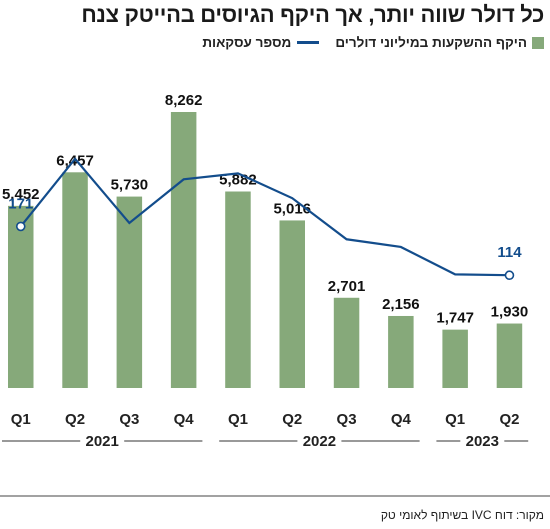  I want to click on x-tick-label-7: Q4, so click(401, 419).